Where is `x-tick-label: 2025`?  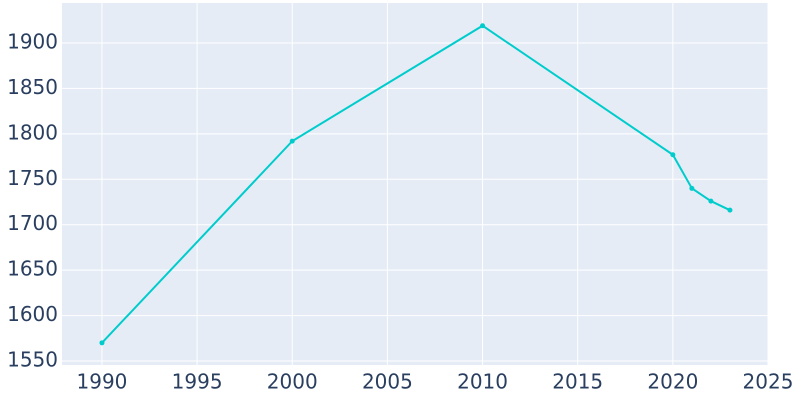
x-tick-label: 2025 is located at coordinates (768, 382).